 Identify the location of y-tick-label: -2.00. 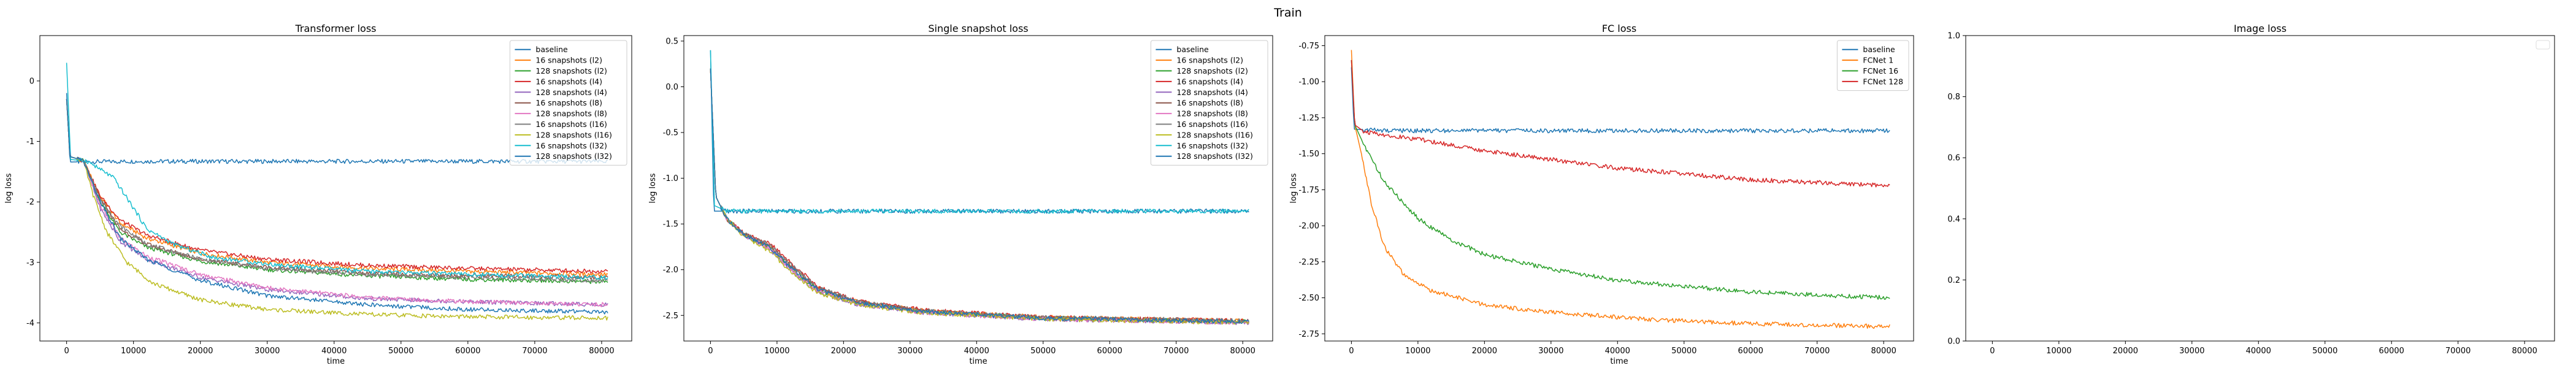
(1308, 226).